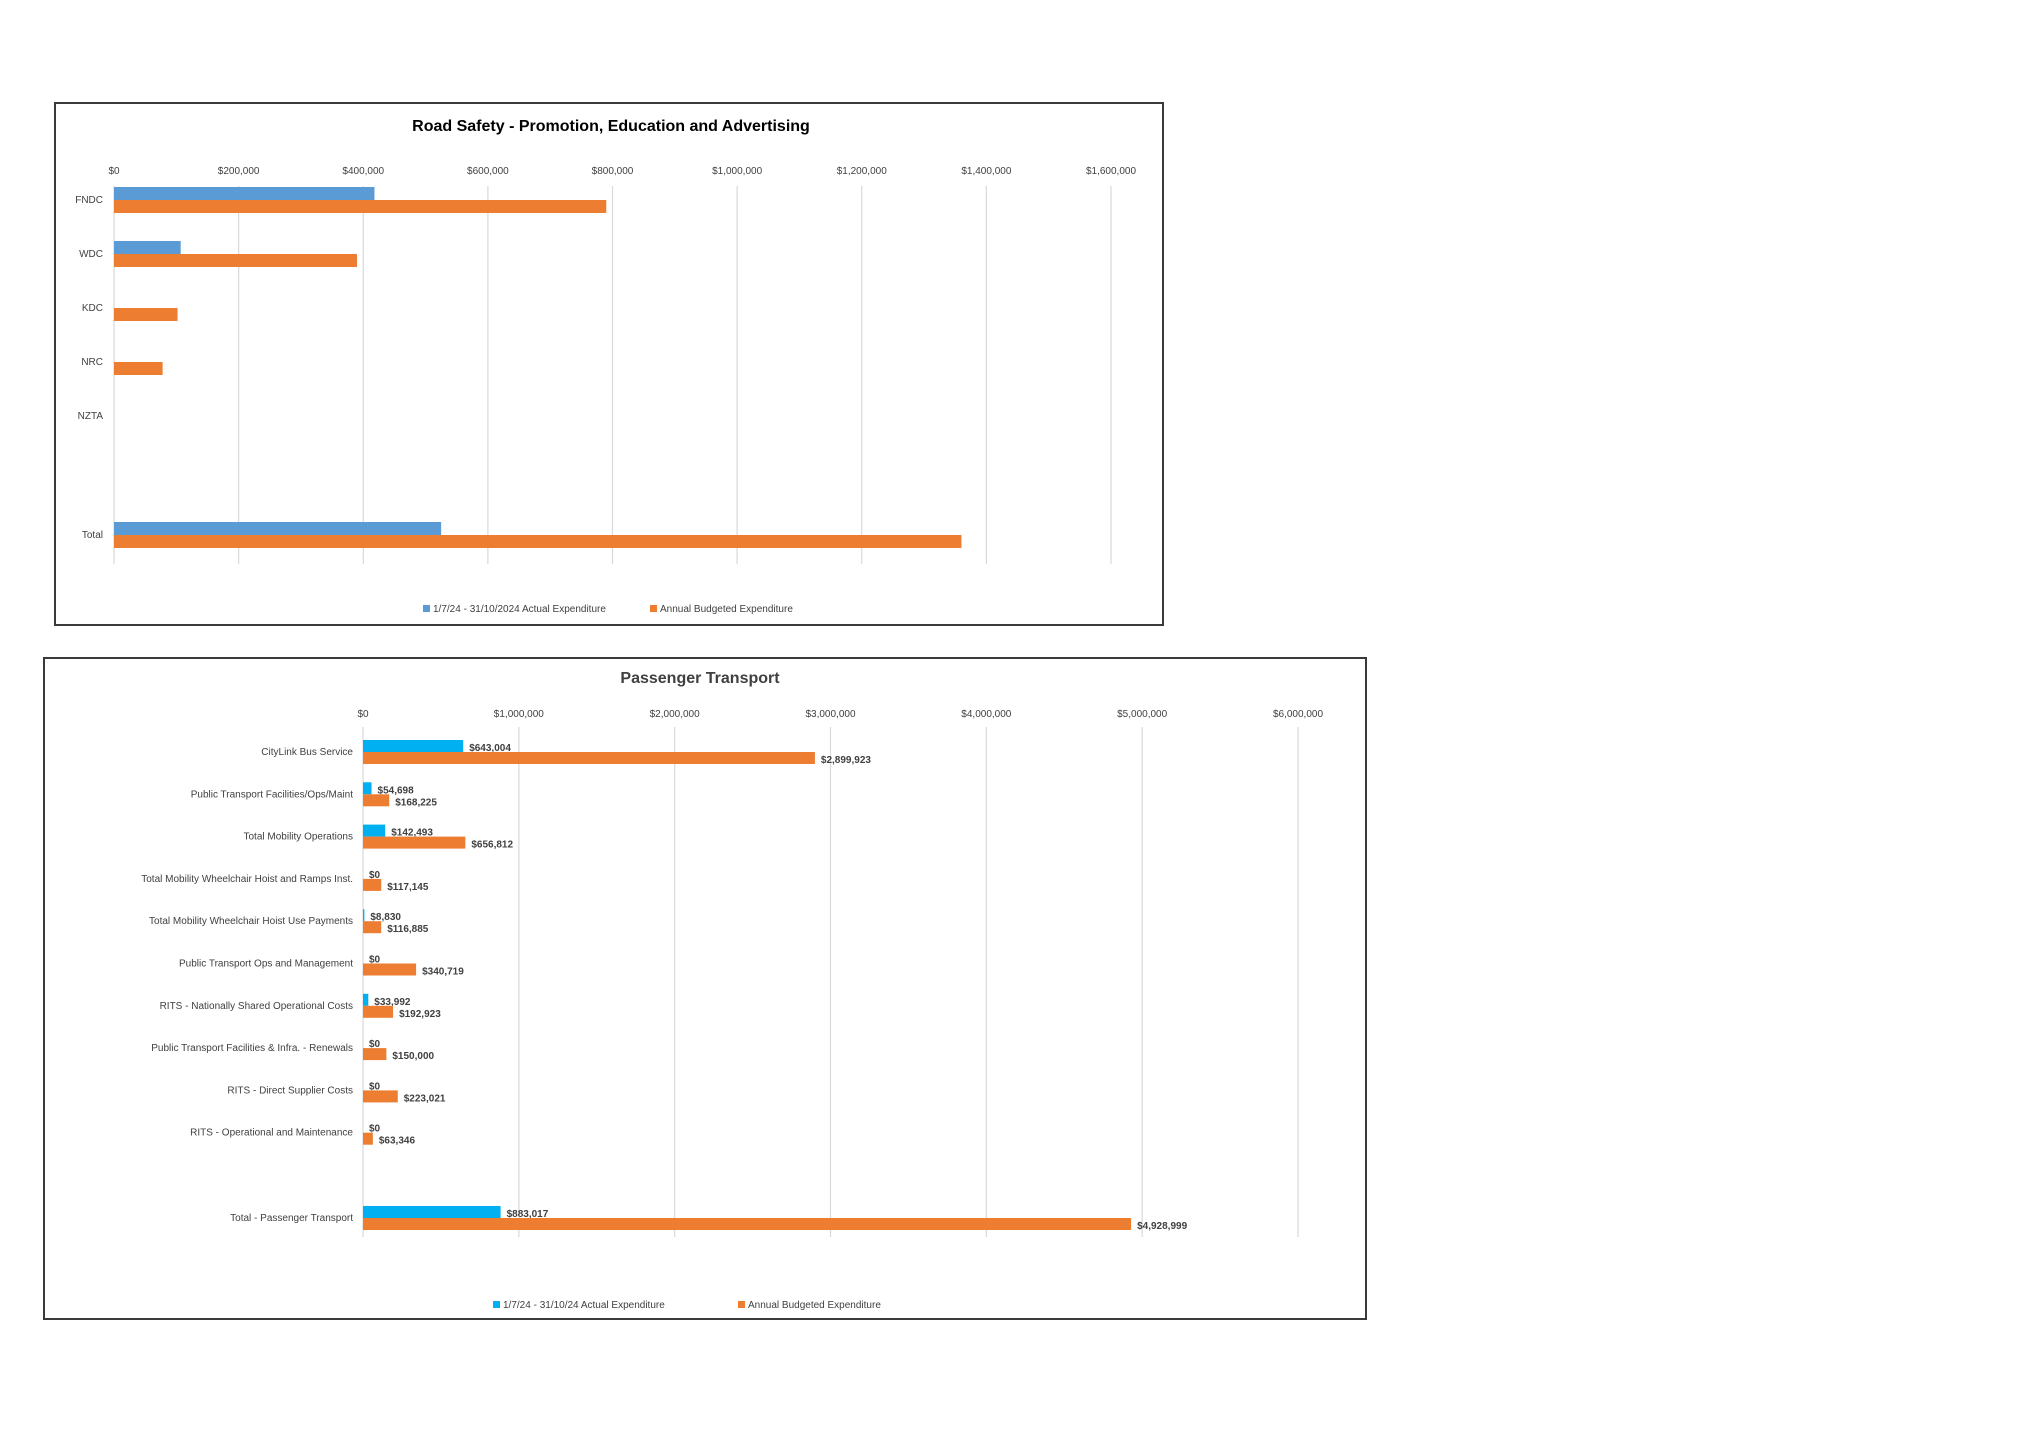 The image size is (2026, 1433). Describe the element at coordinates (307, 752) in the screenshot. I see `category-label: CityLink Bus Service` at that location.